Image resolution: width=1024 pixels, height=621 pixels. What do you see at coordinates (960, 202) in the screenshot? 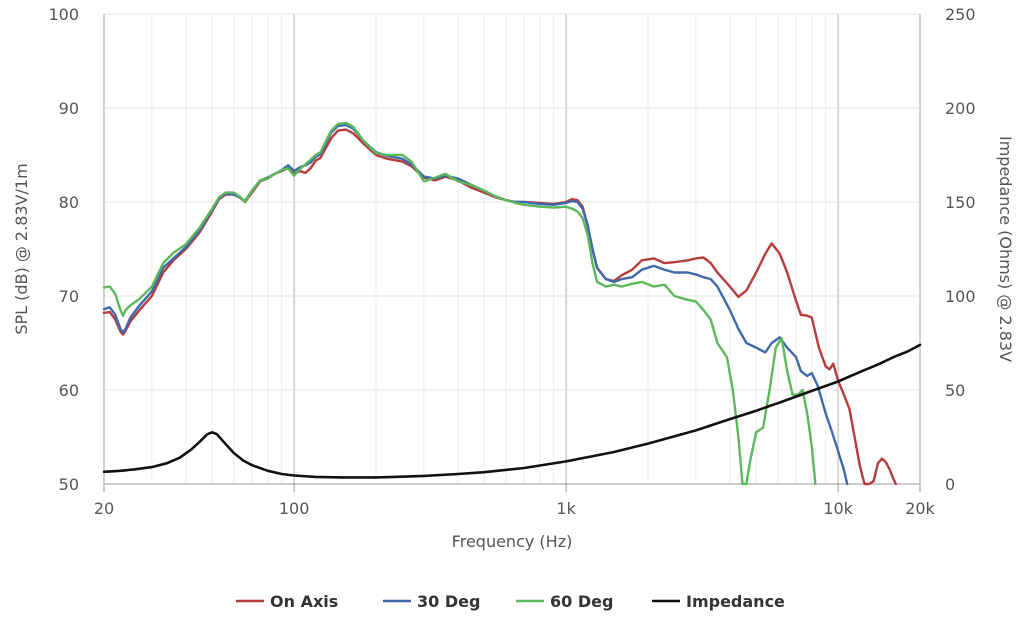
I see `right-y-tick-label: 150` at bounding box center [960, 202].